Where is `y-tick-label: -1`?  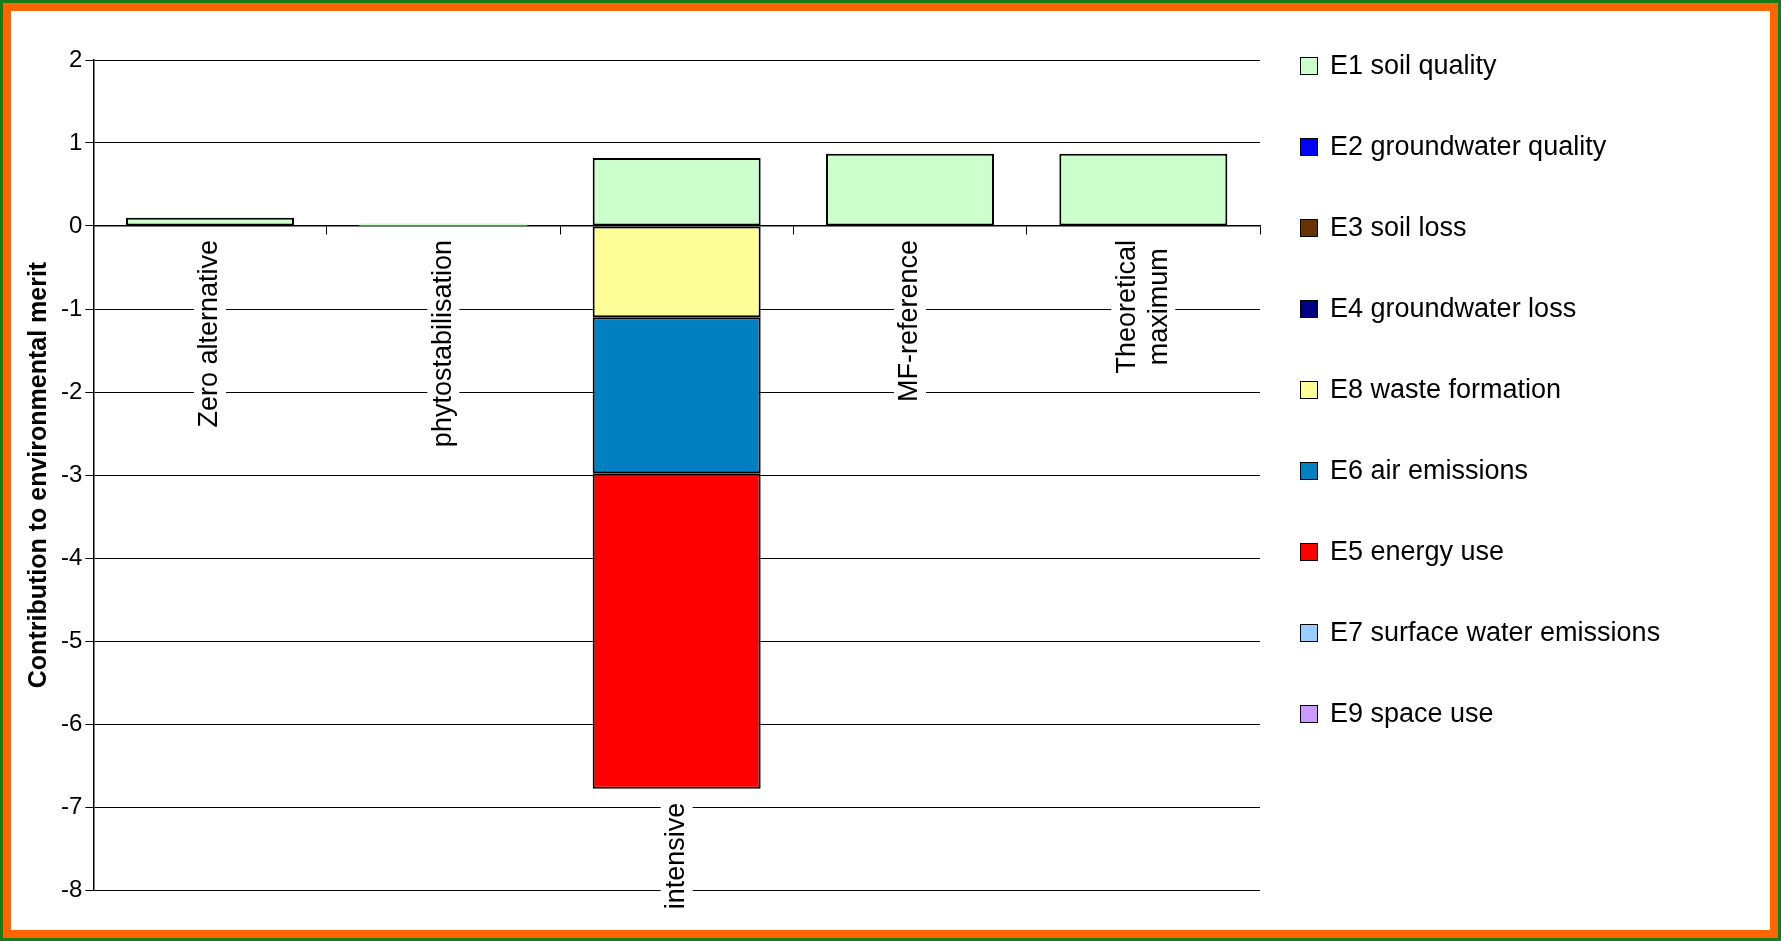
y-tick-label: -1 is located at coordinates (72, 307).